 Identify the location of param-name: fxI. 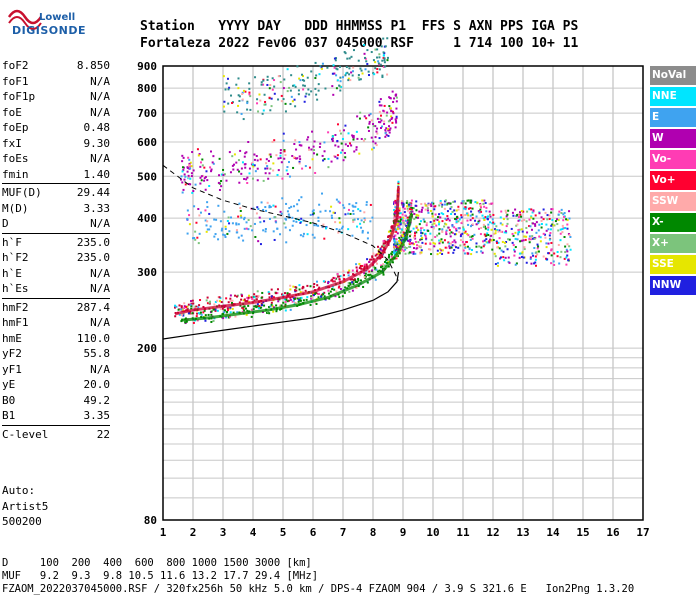
(12, 143).